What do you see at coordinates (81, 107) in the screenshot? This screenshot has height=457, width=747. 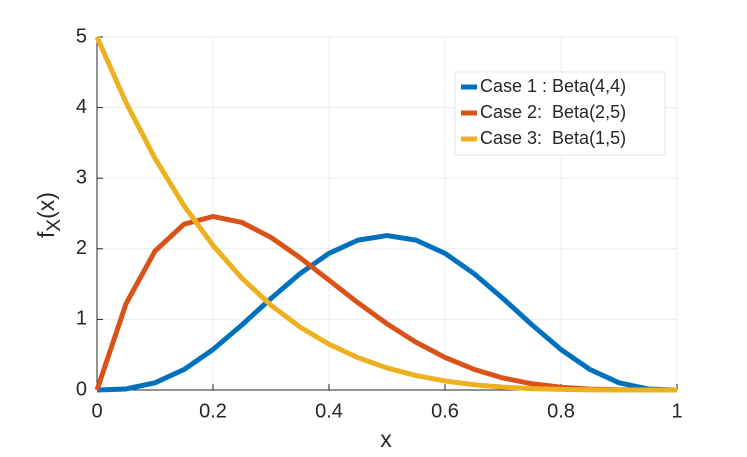 I see `y-tick-label: 4` at bounding box center [81, 107].